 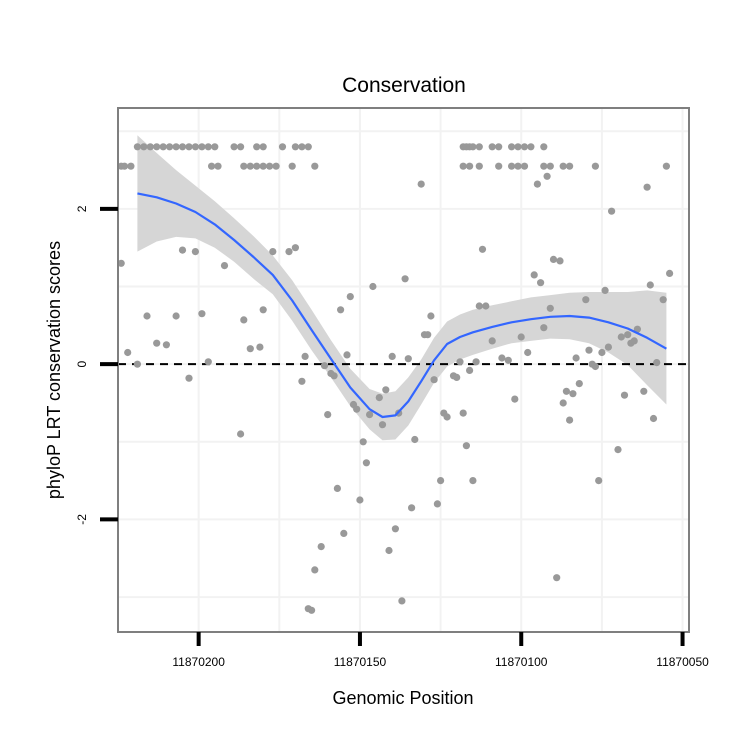 What do you see at coordinates (82, 364) in the screenshot?
I see `y-tick-label: 0` at bounding box center [82, 364].